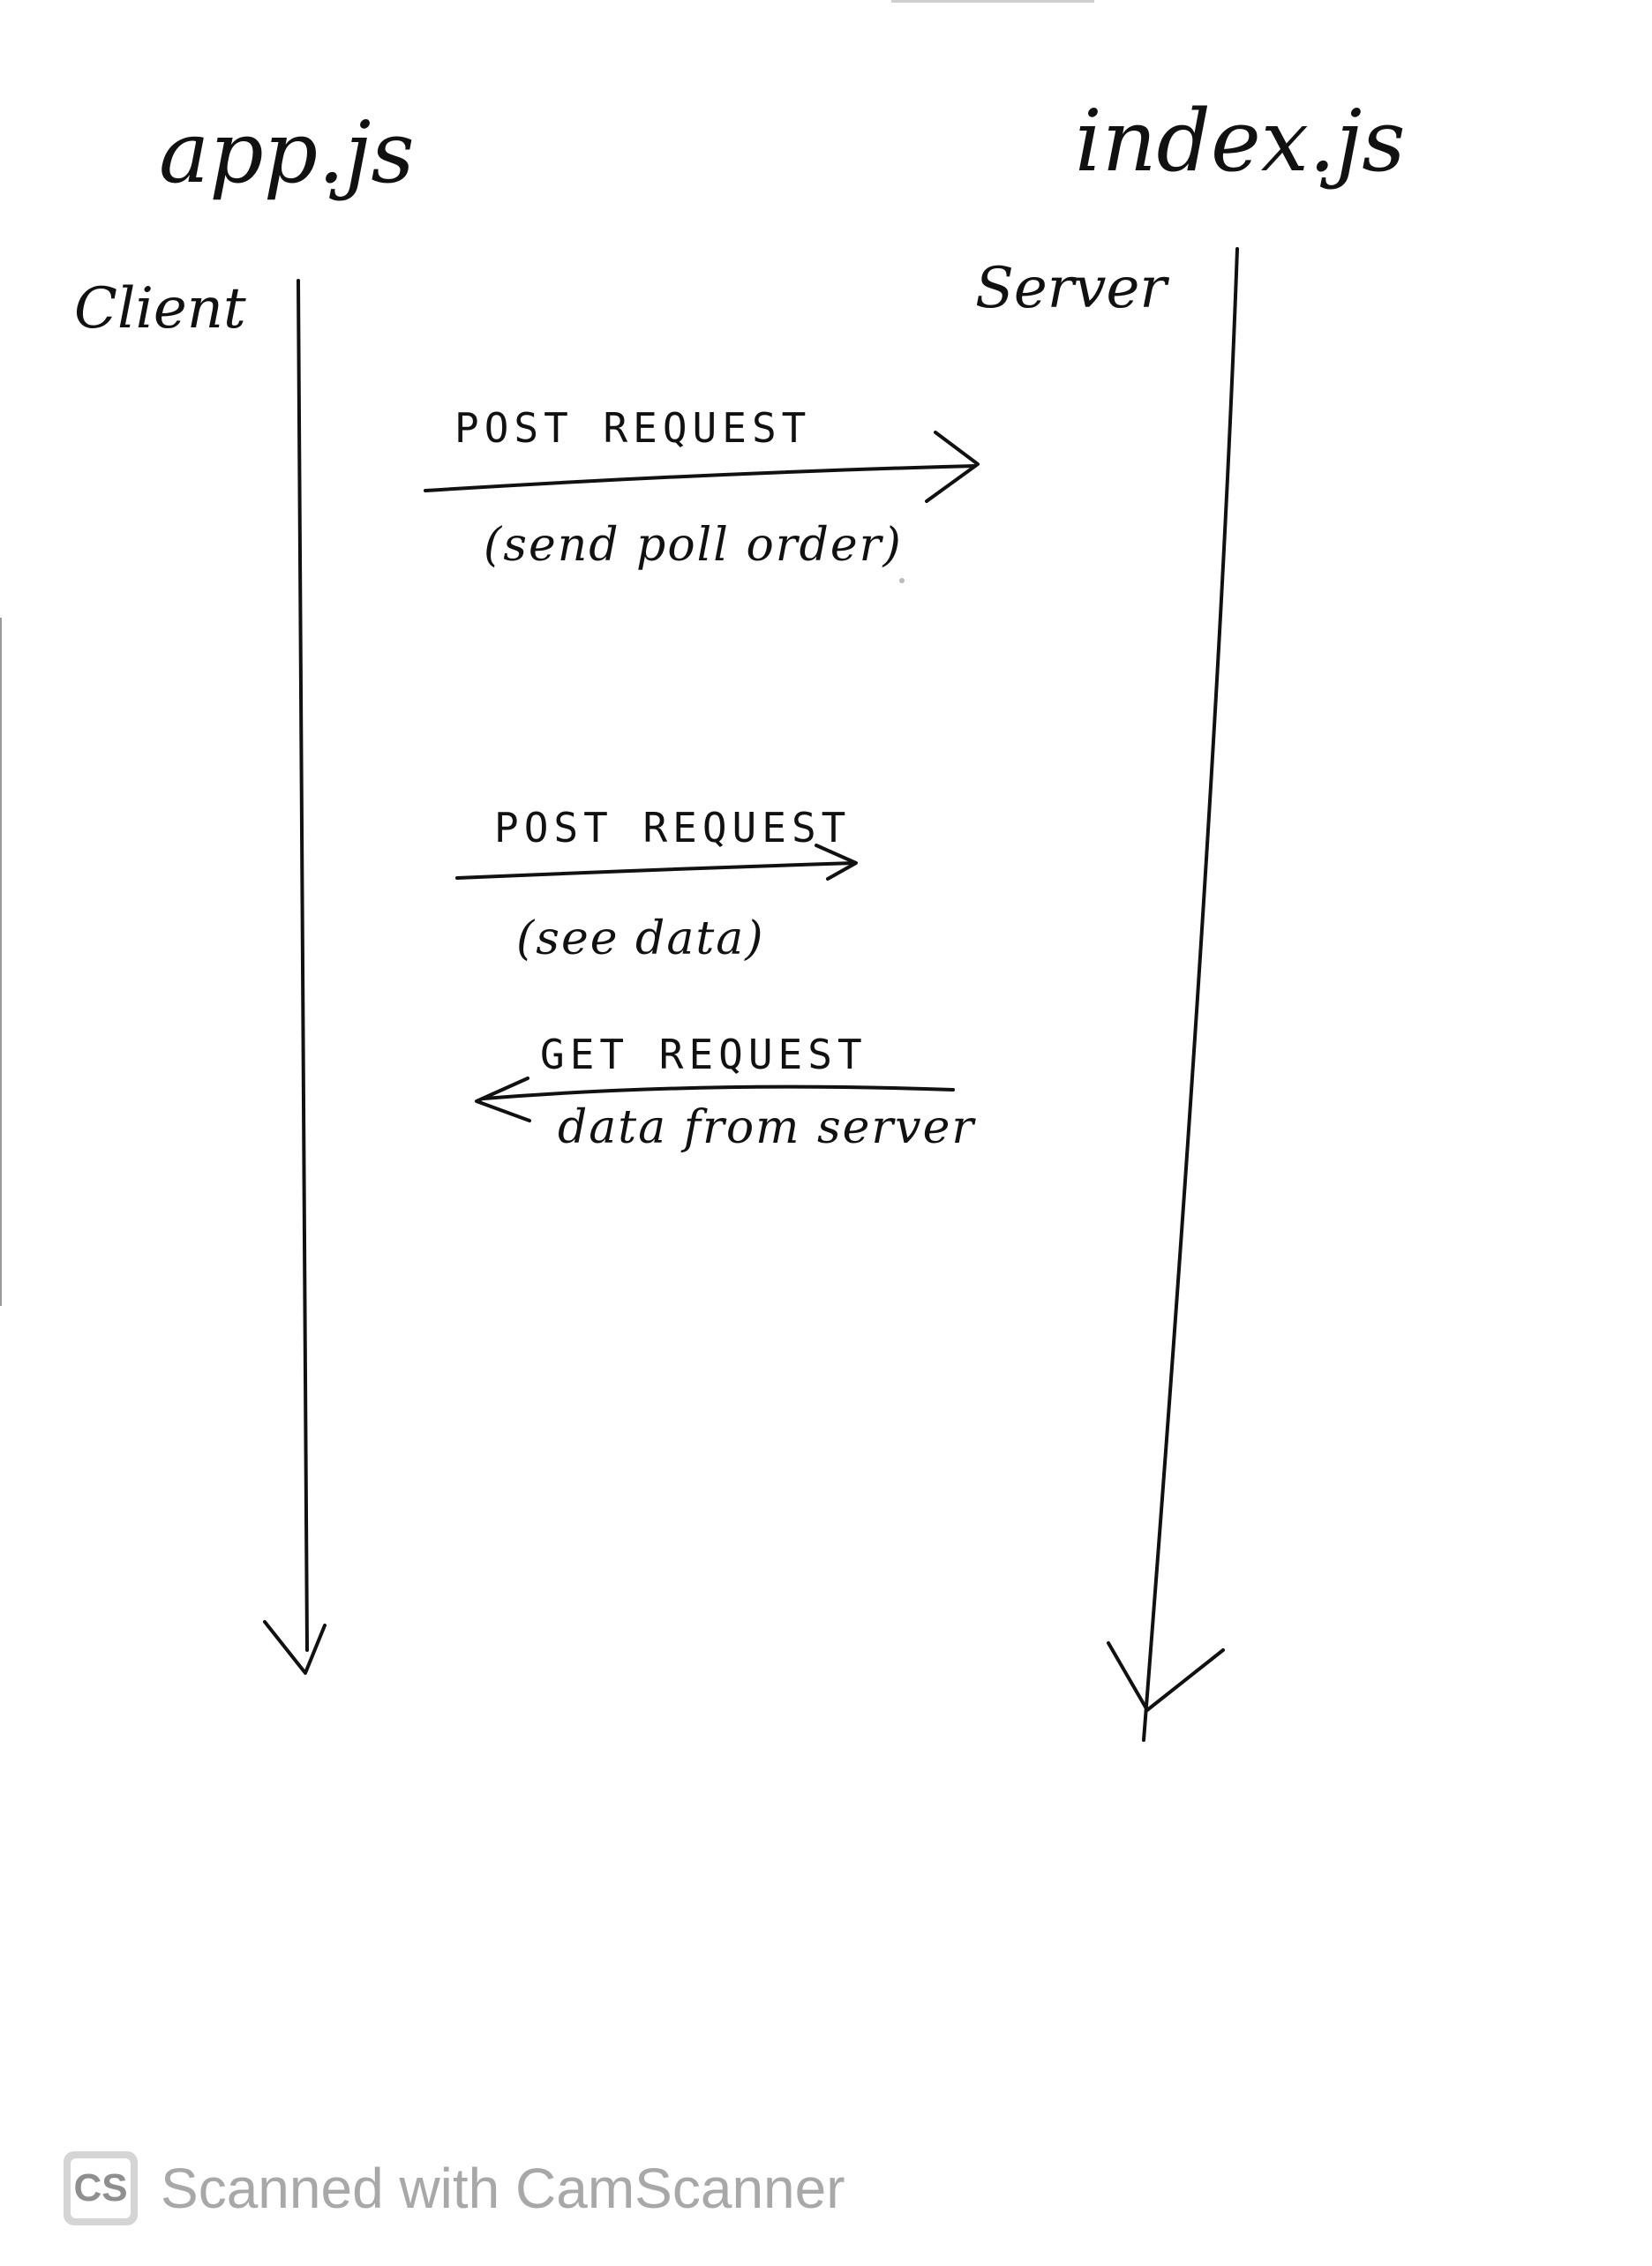 The width and height of the screenshot is (1652, 2266). What do you see at coordinates (633, 428) in the screenshot?
I see `message-1-label: POST REQUEST` at bounding box center [633, 428].